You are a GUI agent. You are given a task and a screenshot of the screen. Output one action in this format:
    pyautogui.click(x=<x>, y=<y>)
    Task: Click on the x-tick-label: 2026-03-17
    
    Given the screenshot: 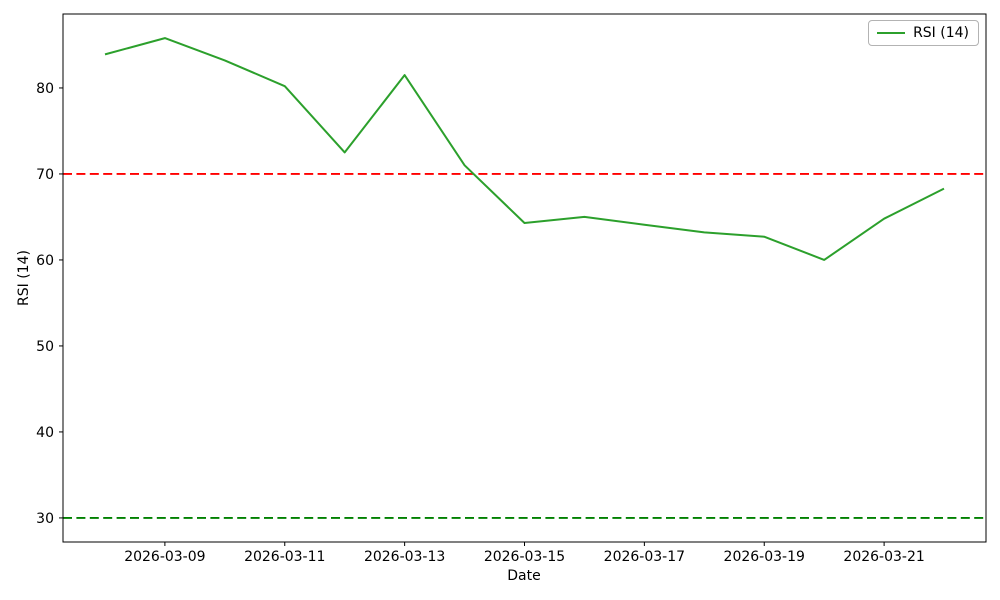 What is the action you would take?
    pyautogui.click(x=644, y=557)
    